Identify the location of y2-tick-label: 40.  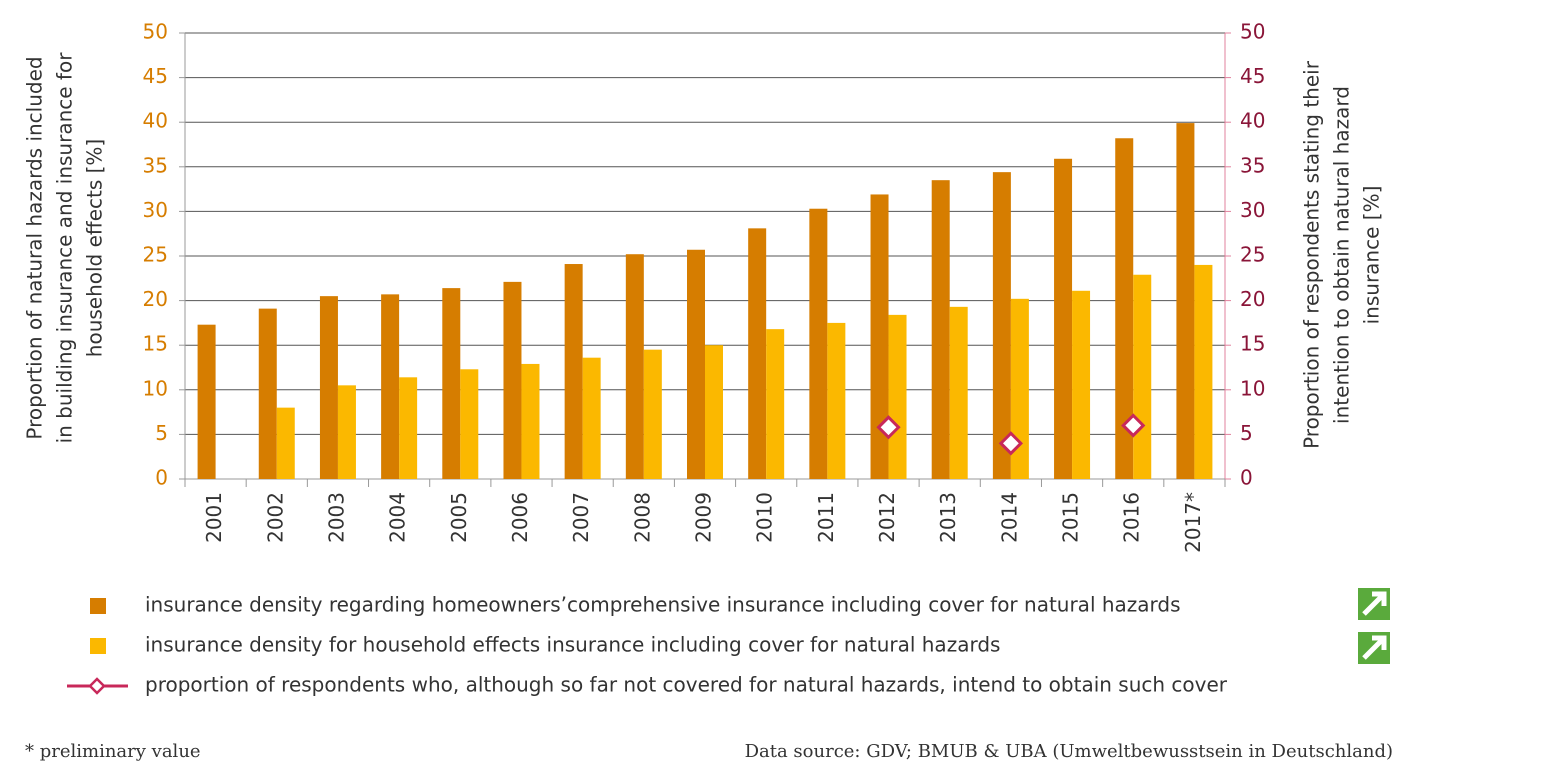
(1252, 121).